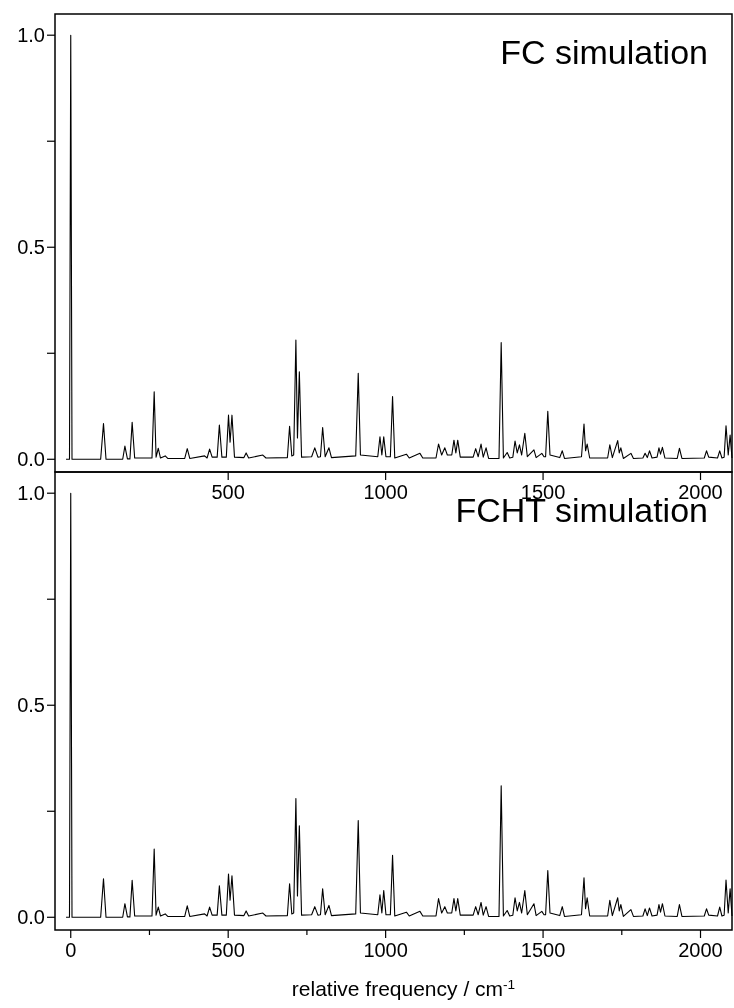 The width and height of the screenshot is (734, 1008). I want to click on text: FC simulation, so click(604, 52).